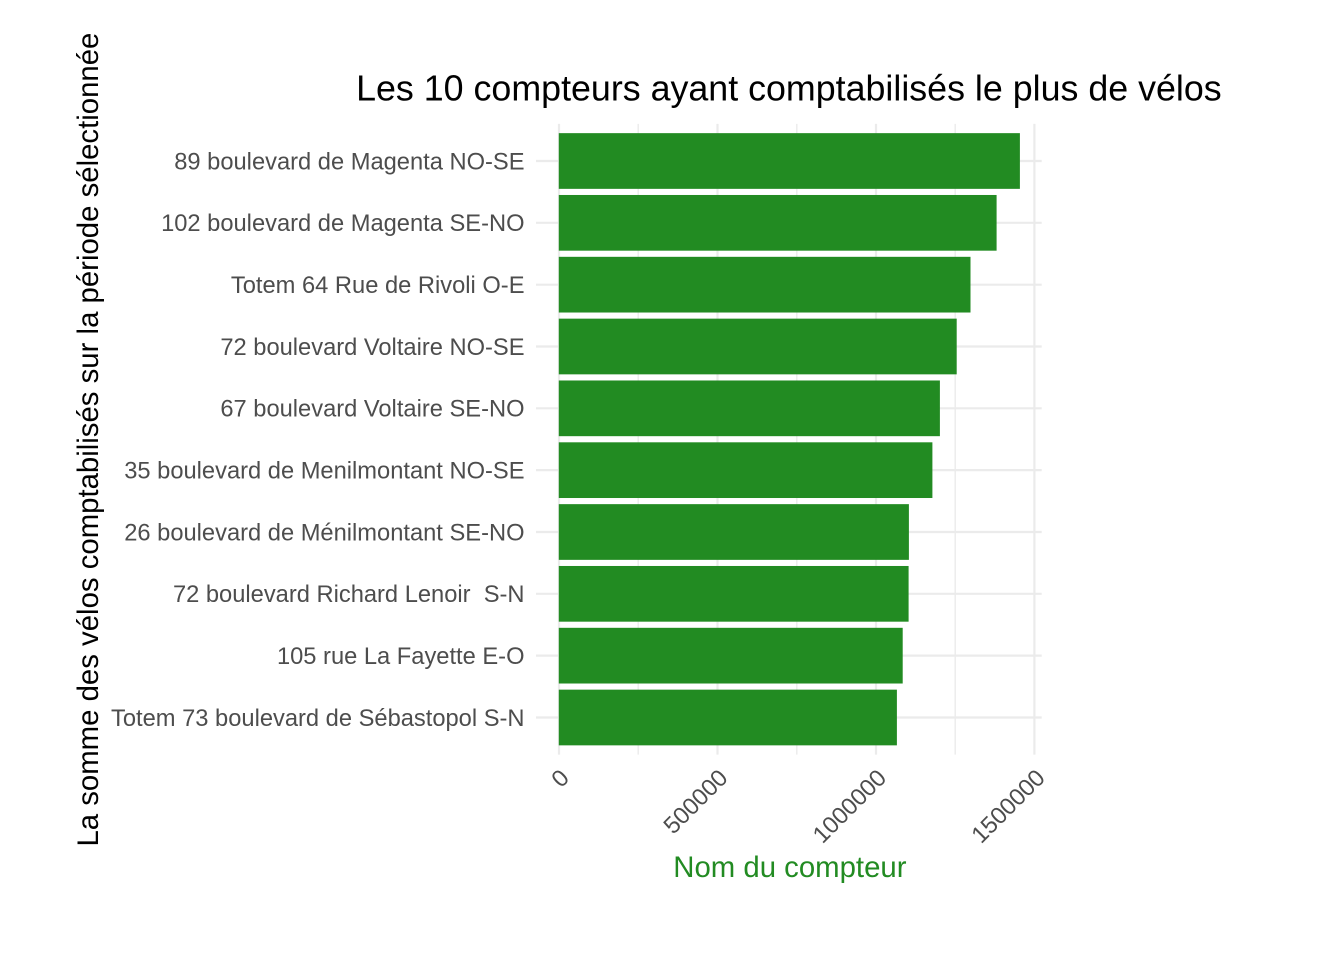 The image size is (1344, 960). Describe the element at coordinates (349, 595) in the screenshot. I see `svg-text:72 boulevard Richard Lenoir S: 72 boulevard Richard Lenoir S-N` at that location.